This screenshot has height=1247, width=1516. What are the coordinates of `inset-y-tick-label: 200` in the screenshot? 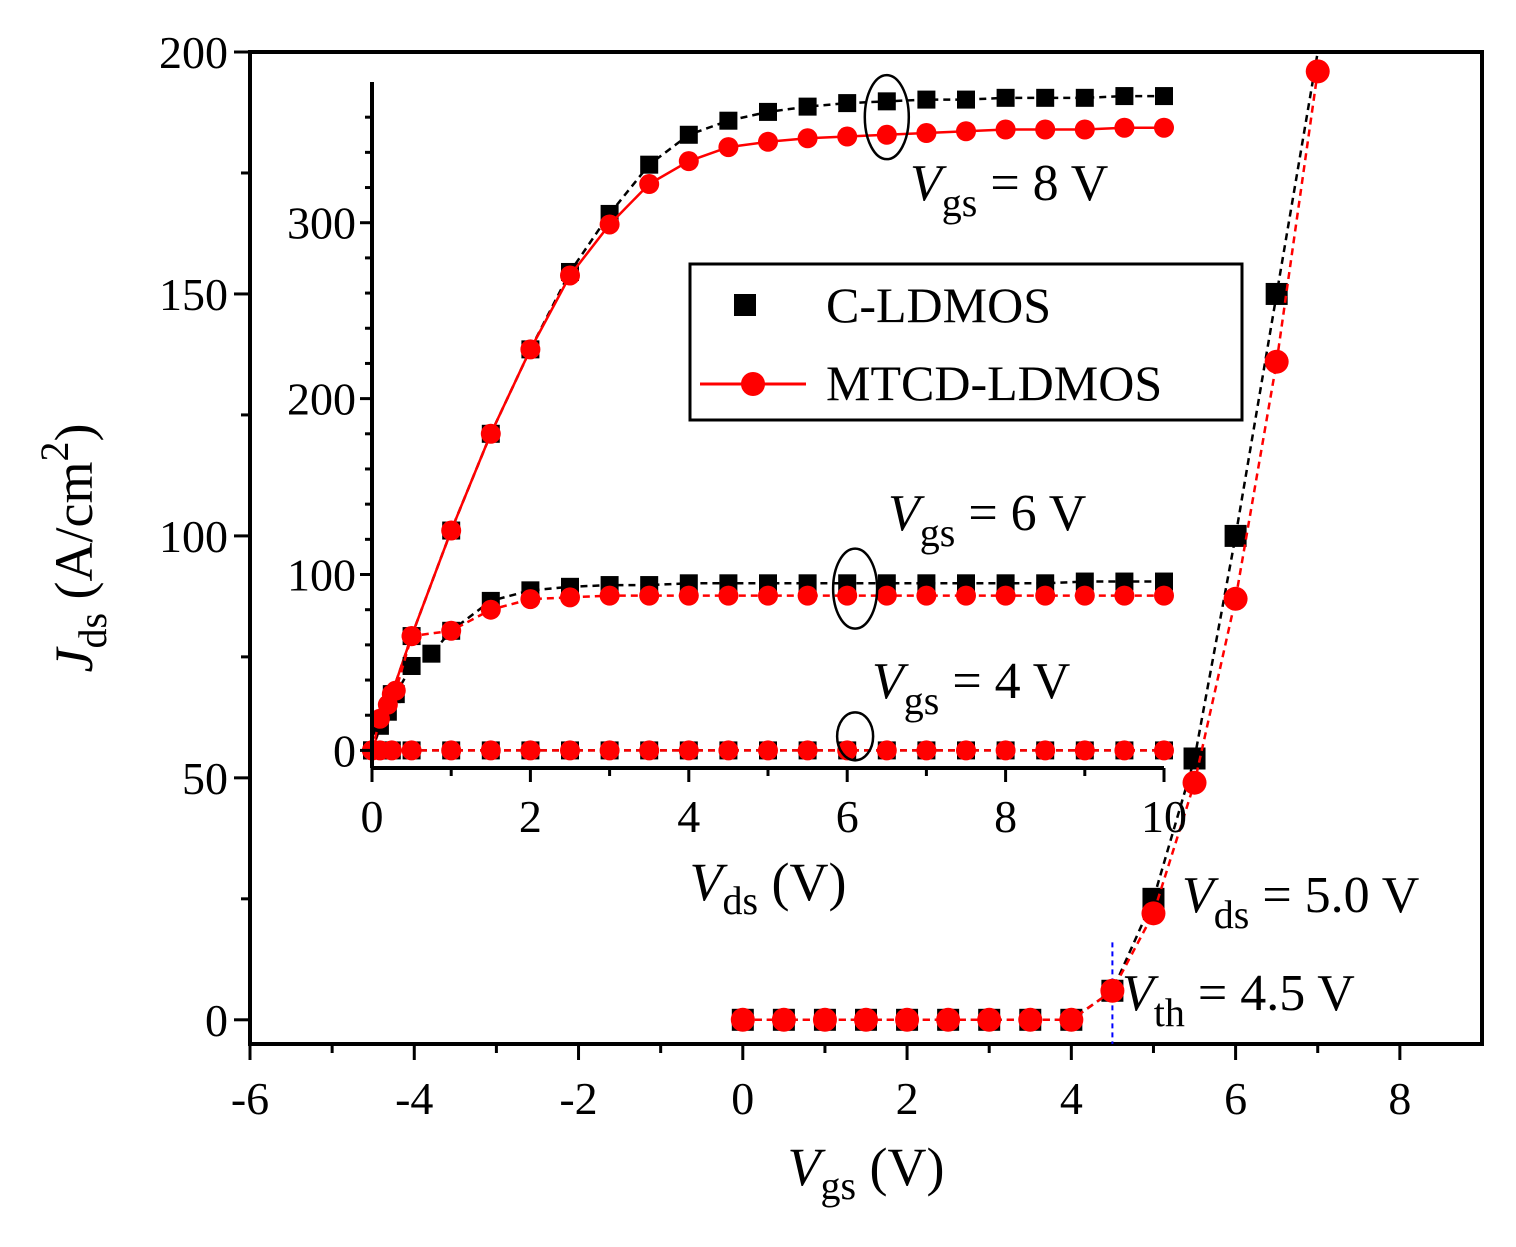 It's located at (321, 399).